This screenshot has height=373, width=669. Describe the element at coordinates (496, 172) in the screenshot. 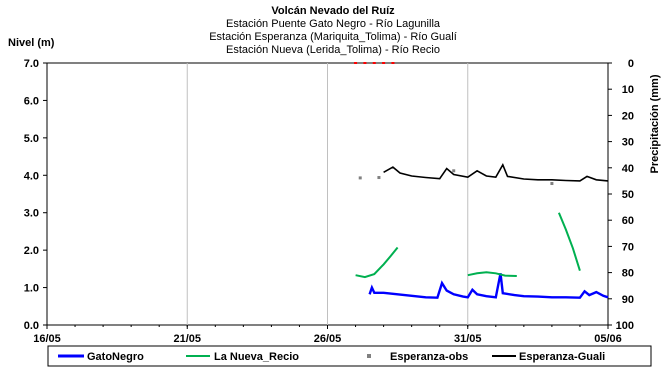

I see `series-esperanza-guali` at that location.